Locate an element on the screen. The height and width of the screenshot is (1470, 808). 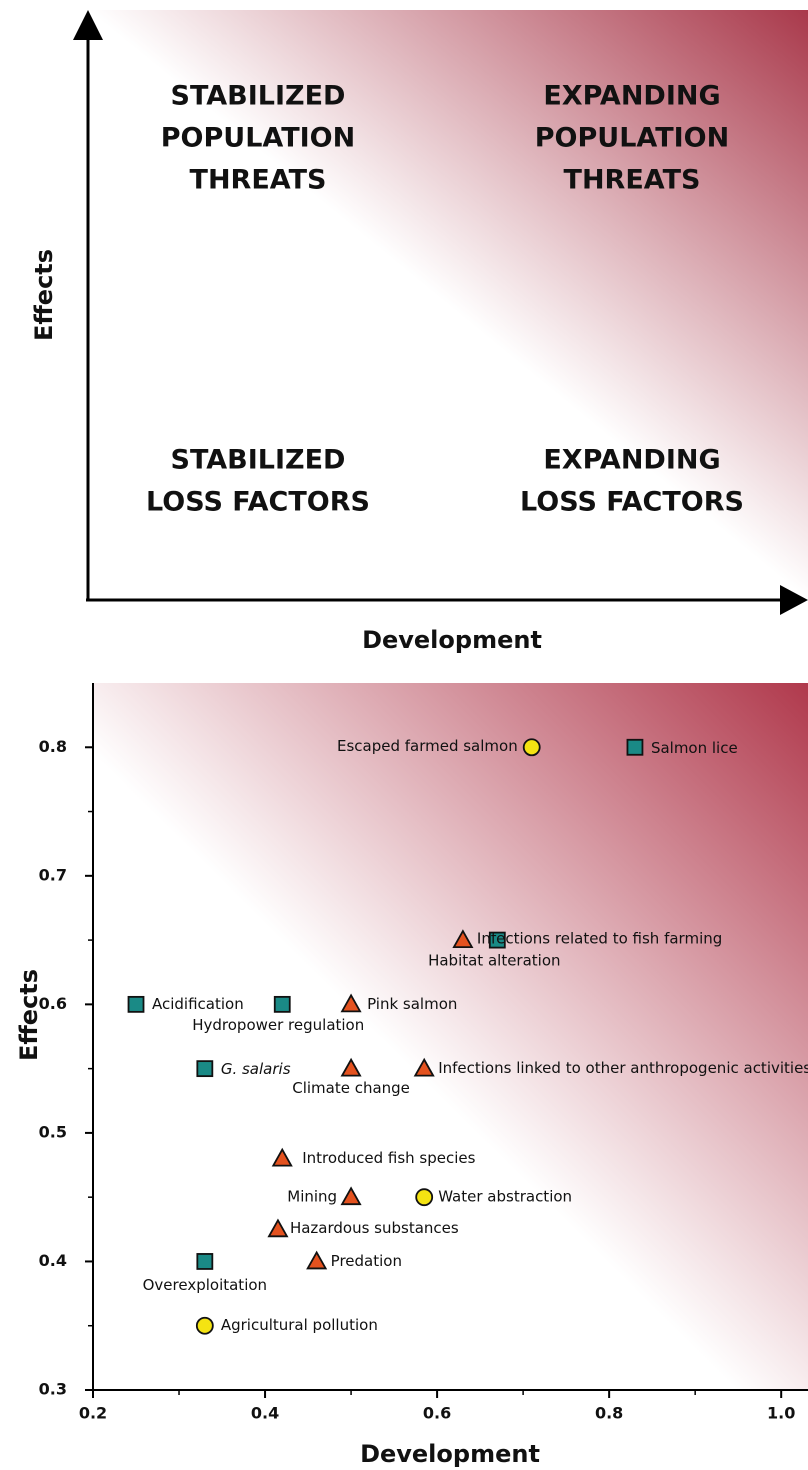
y-arrow is located at coordinates (88, 25).